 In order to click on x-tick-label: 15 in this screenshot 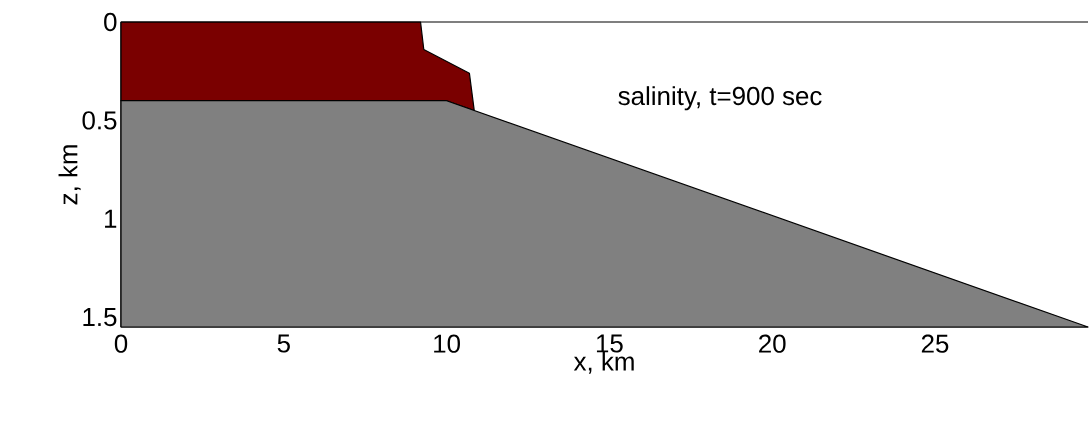, I will do `click(609, 343)`.